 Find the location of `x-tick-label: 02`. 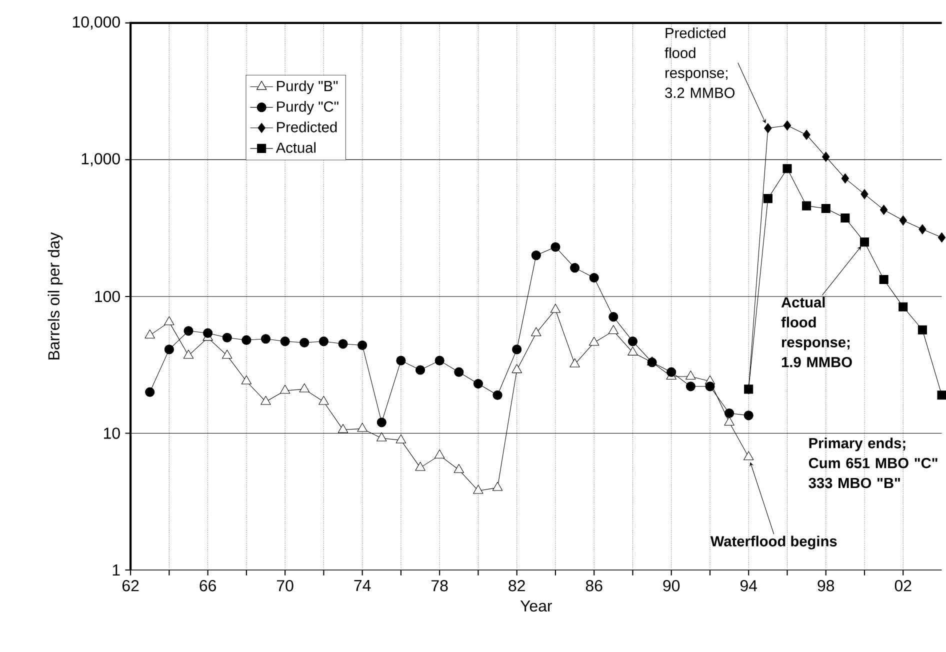

x-tick-label: 02 is located at coordinates (903, 586).